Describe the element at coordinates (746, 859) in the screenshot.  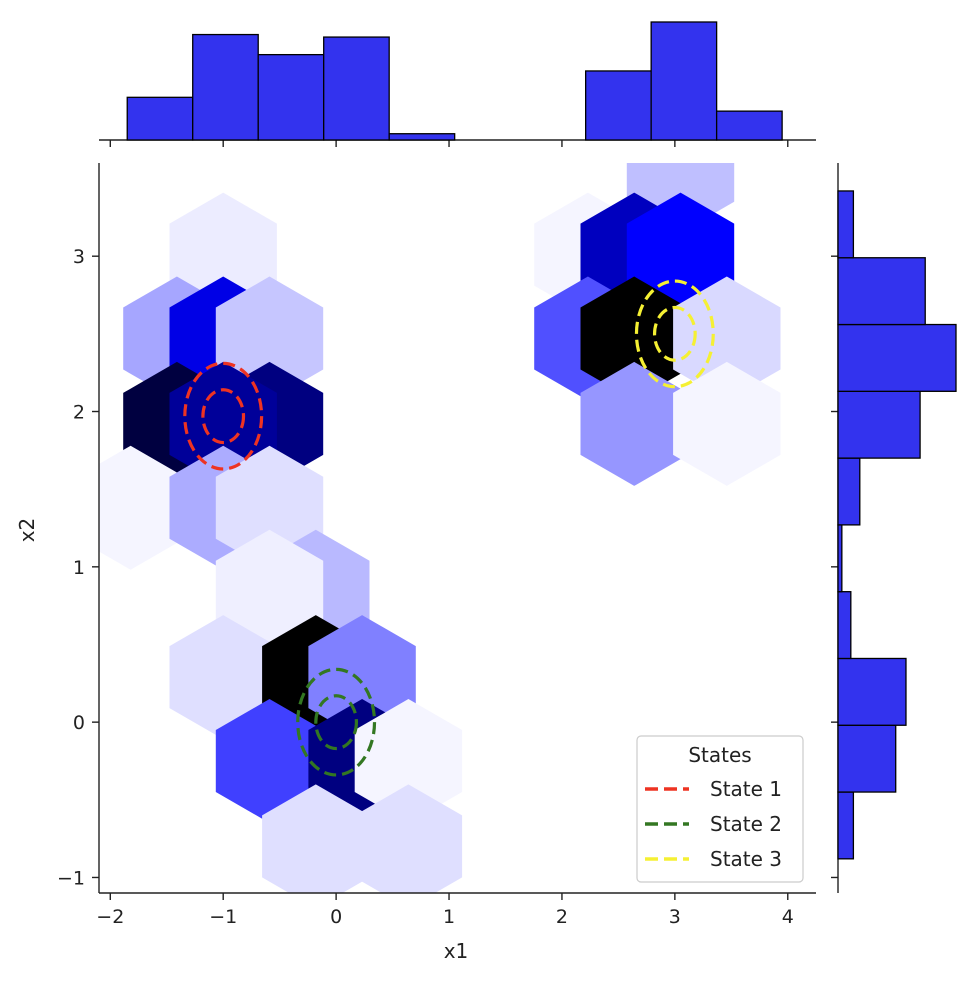
I see `legend-label-state3: State 3` at that location.